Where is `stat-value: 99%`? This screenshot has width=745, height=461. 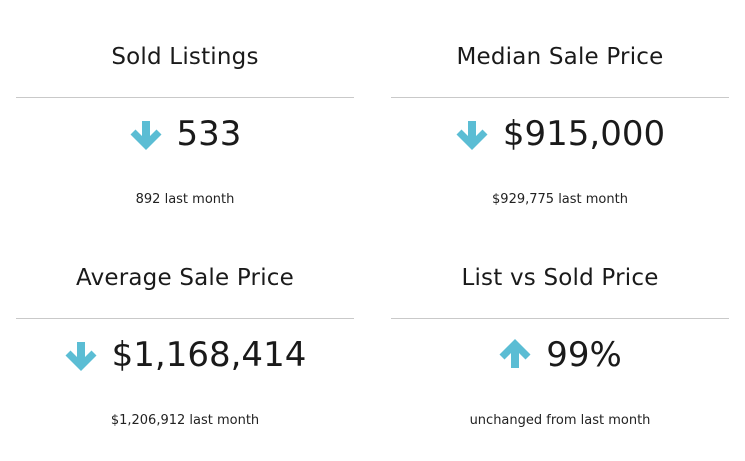 stat-value: 99% is located at coordinates (584, 355).